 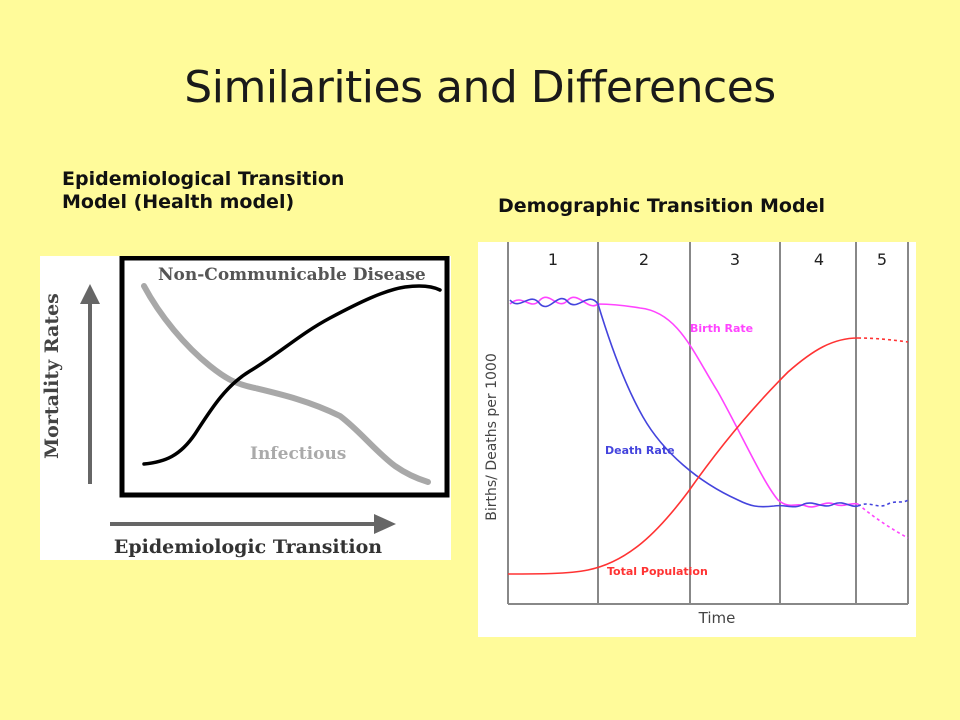 What do you see at coordinates (298, 454) in the screenshot?
I see `infectious-label: Infectious` at bounding box center [298, 454].